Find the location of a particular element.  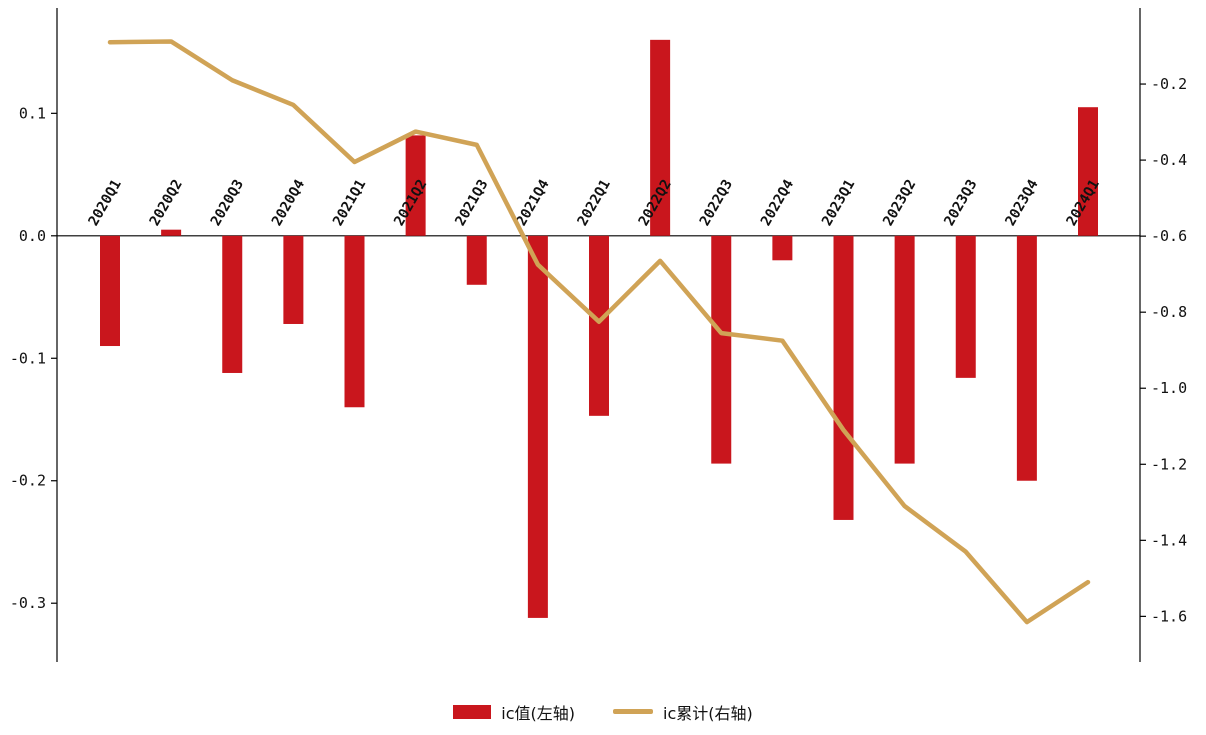

bar-2023Q4 is located at coordinates (1026, 358).